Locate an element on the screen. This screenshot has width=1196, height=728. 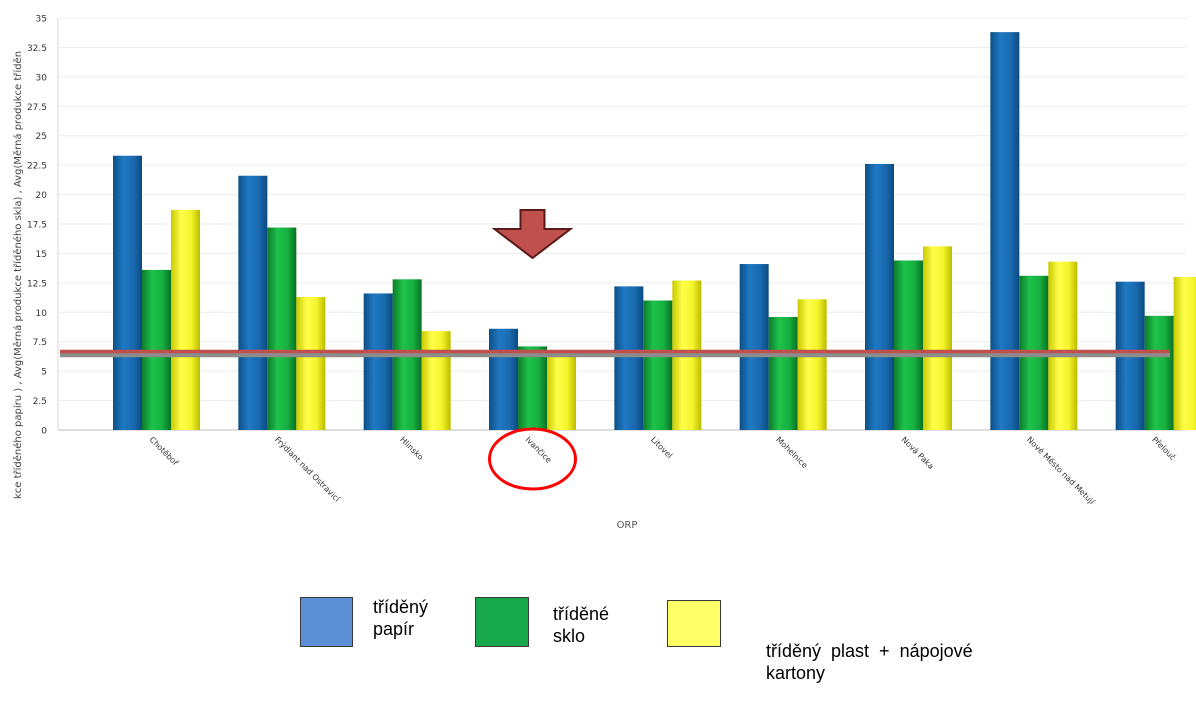
highlight-circle is located at coordinates (532, 459).